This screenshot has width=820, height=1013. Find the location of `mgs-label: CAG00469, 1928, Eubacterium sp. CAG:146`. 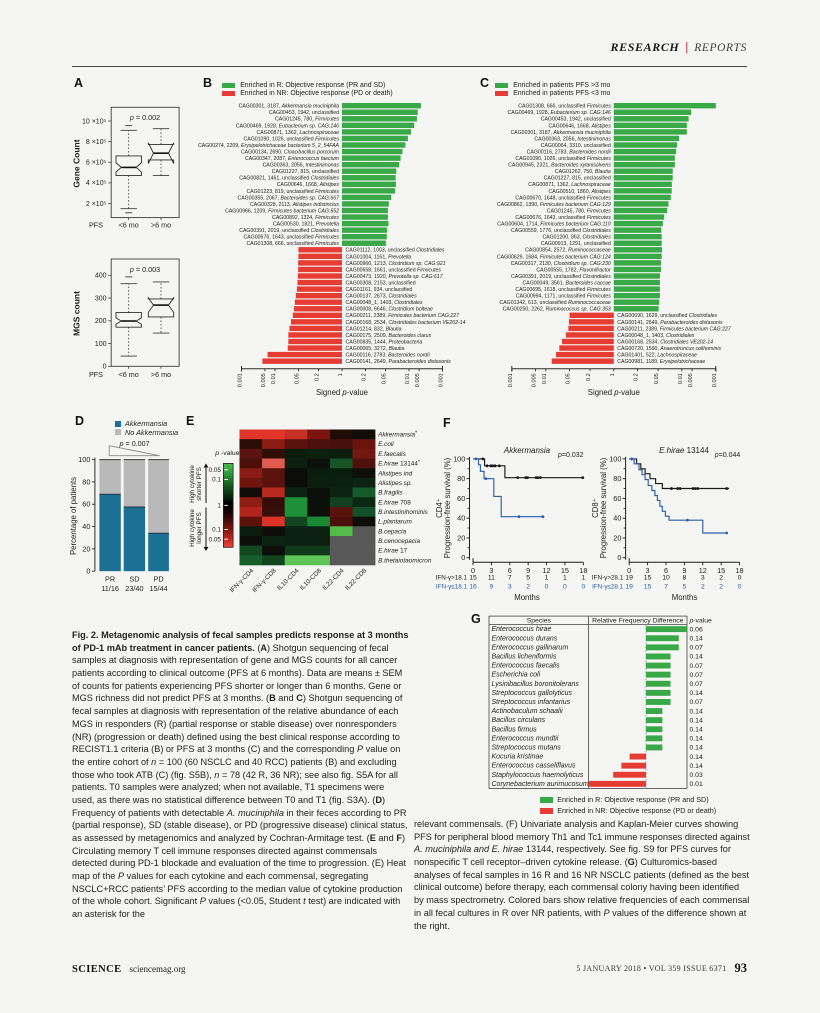

mgs-label: CAG00469, 1928, Eubacterium sp. CAG:146 is located at coordinates (287, 126).